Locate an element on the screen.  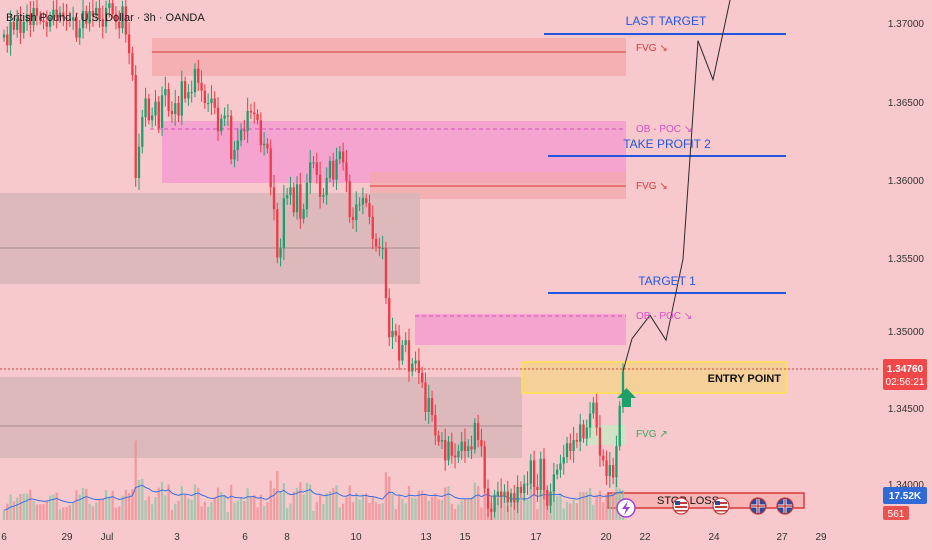
current-price-badge is located at coordinates (905, 374).